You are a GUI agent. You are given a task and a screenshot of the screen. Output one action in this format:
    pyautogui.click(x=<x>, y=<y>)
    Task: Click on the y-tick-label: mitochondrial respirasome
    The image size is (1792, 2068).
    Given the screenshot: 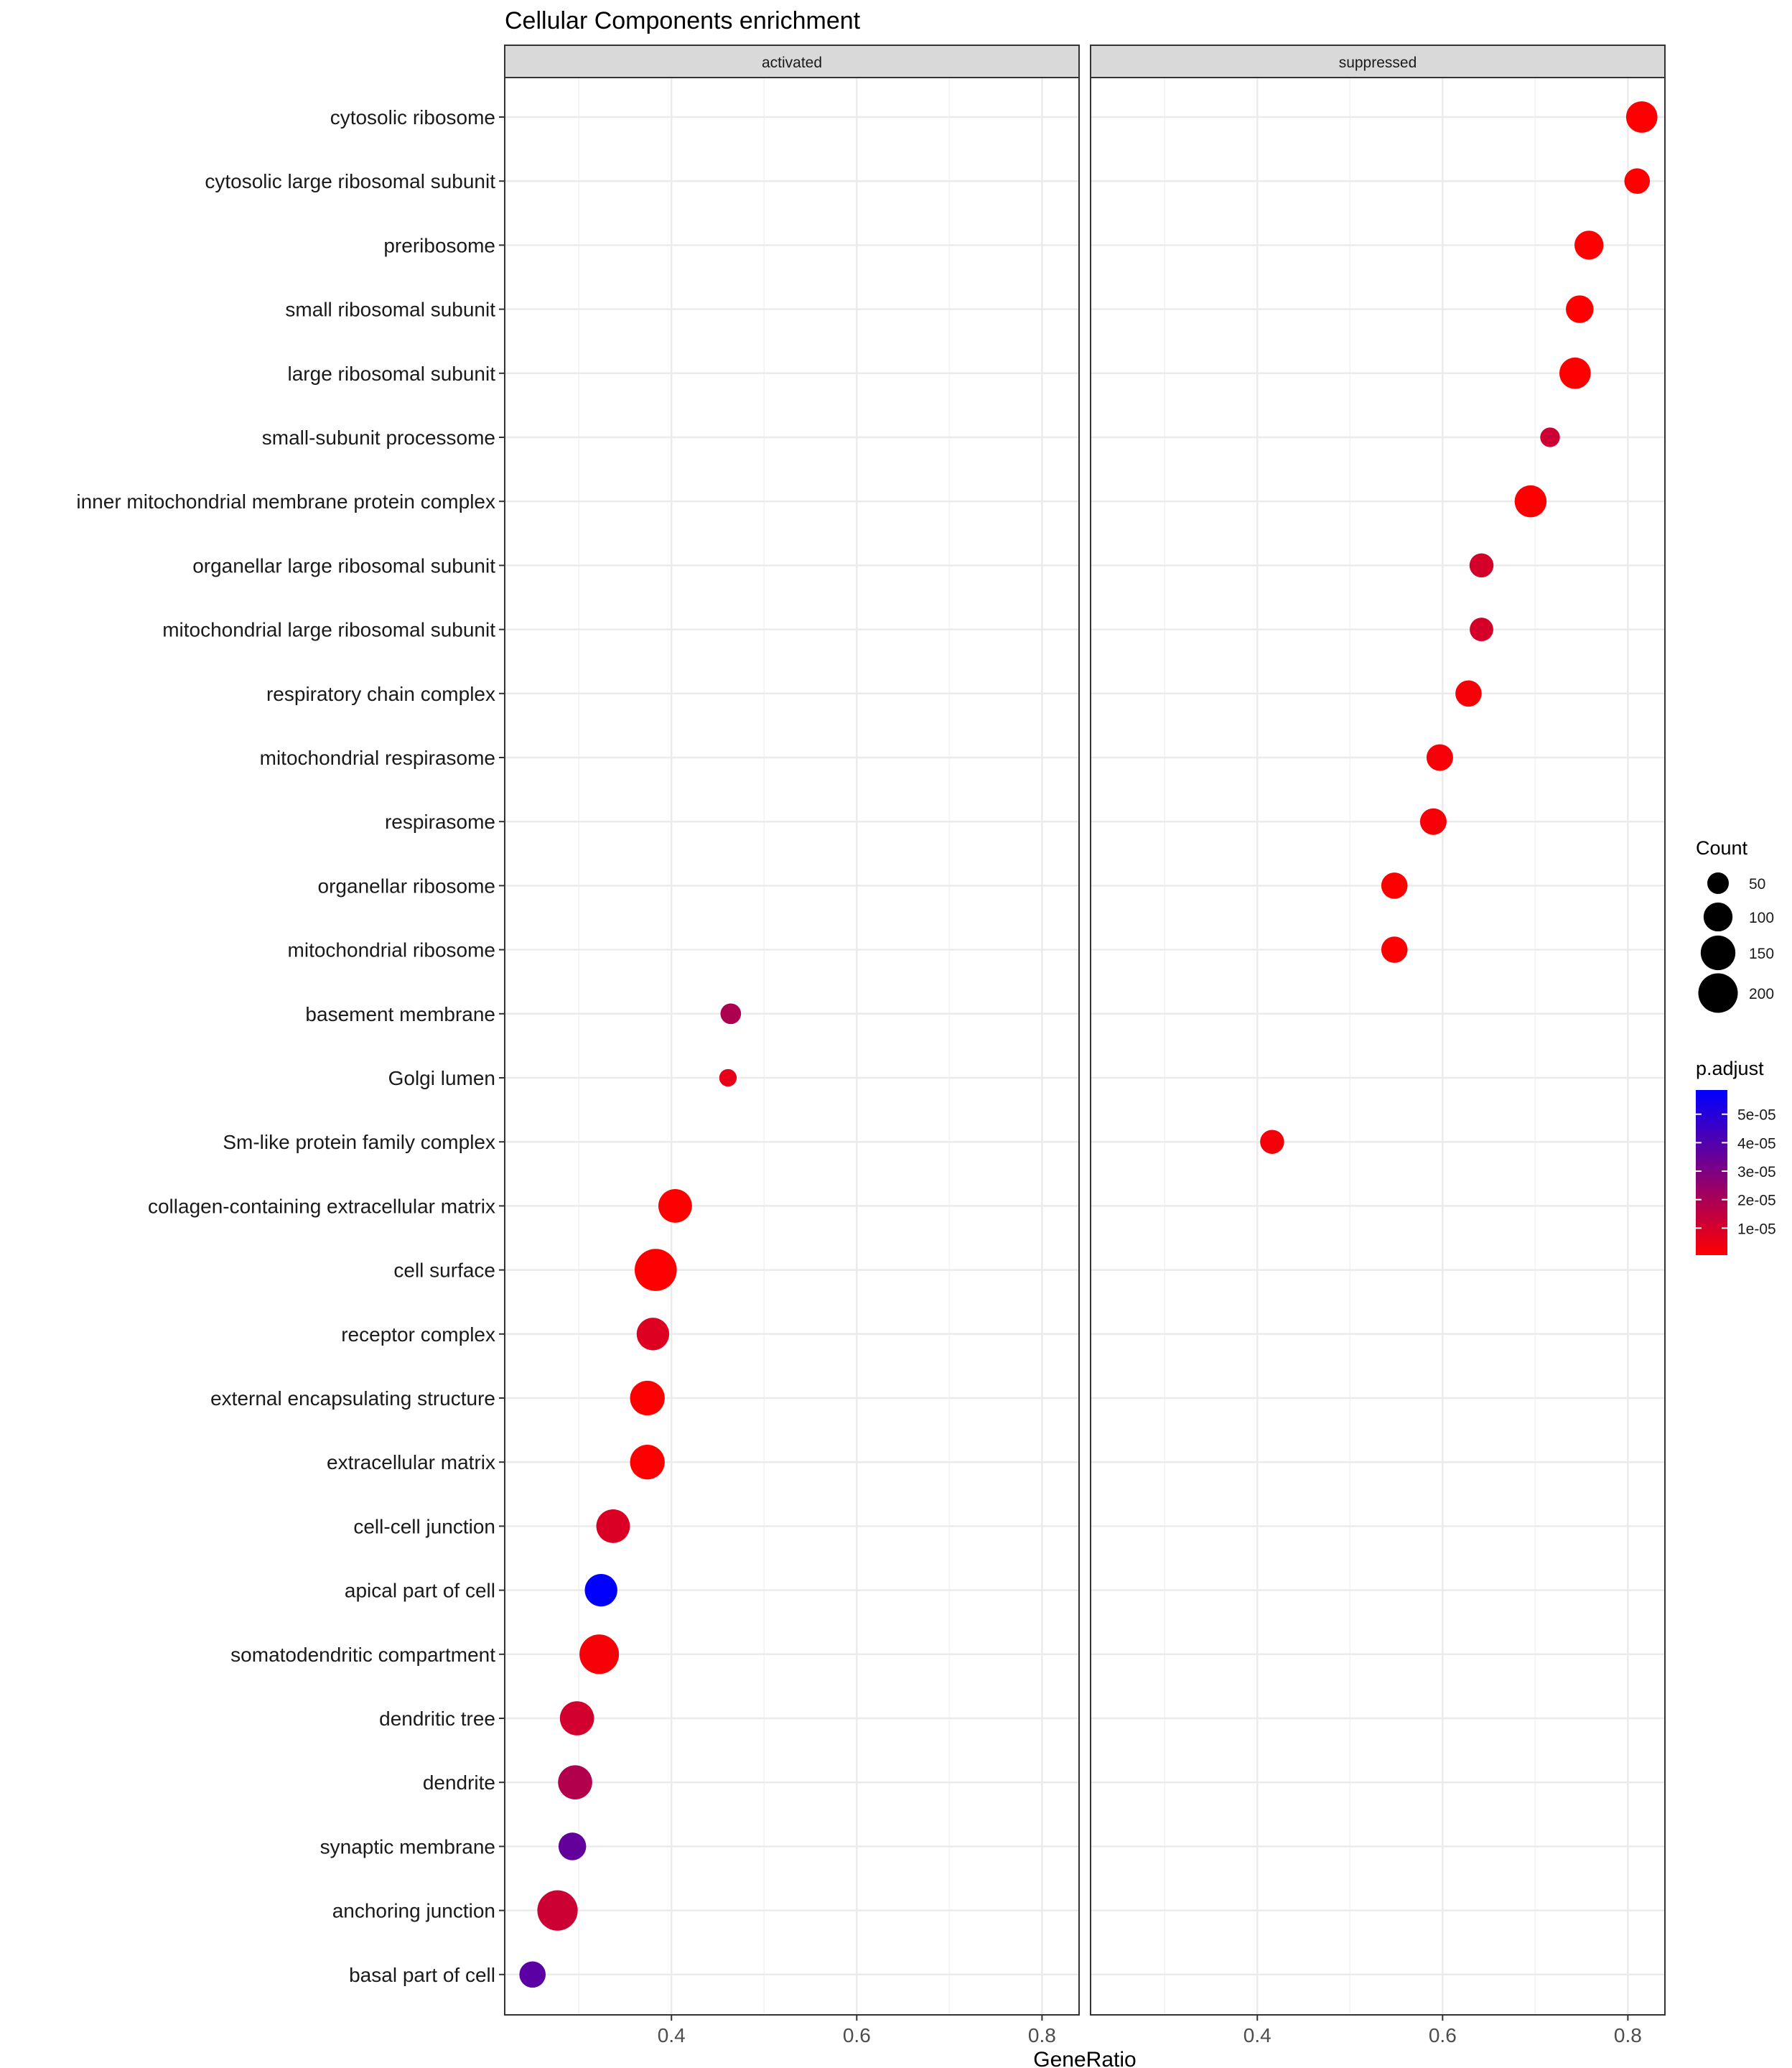 What is the action you would take?
    pyautogui.click(x=377, y=758)
    